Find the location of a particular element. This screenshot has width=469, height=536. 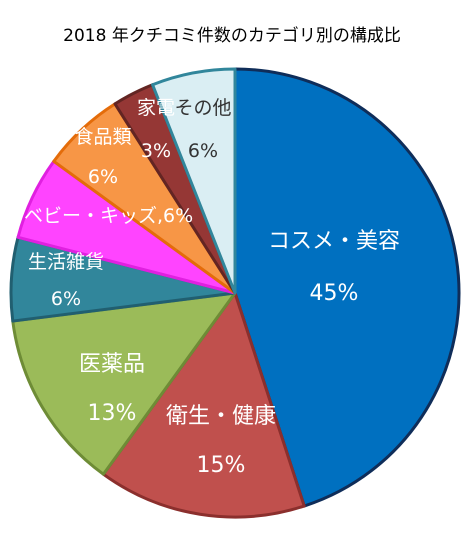

slice-category-label: コスメ・美容 is located at coordinates (334, 241).